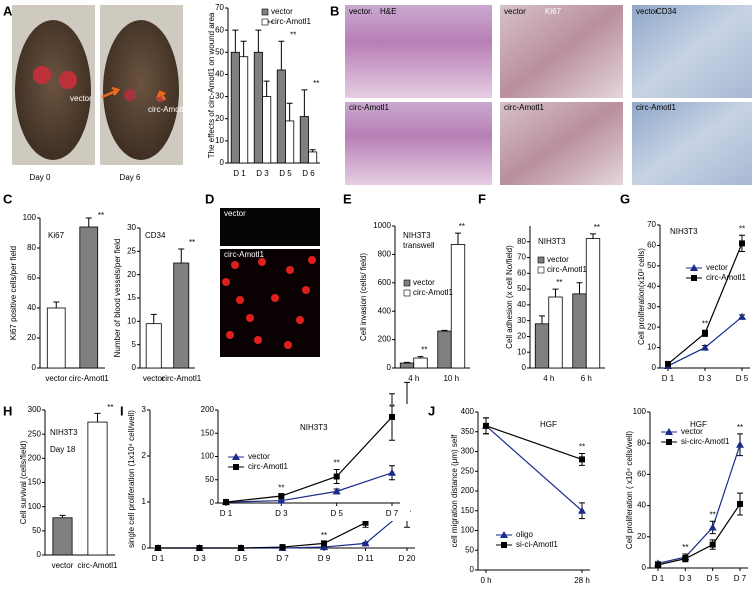 This screenshot has width=756, height=590. Describe the element at coordinates (651, 326) in the screenshot. I see `y-tick-label: 20` at that location.